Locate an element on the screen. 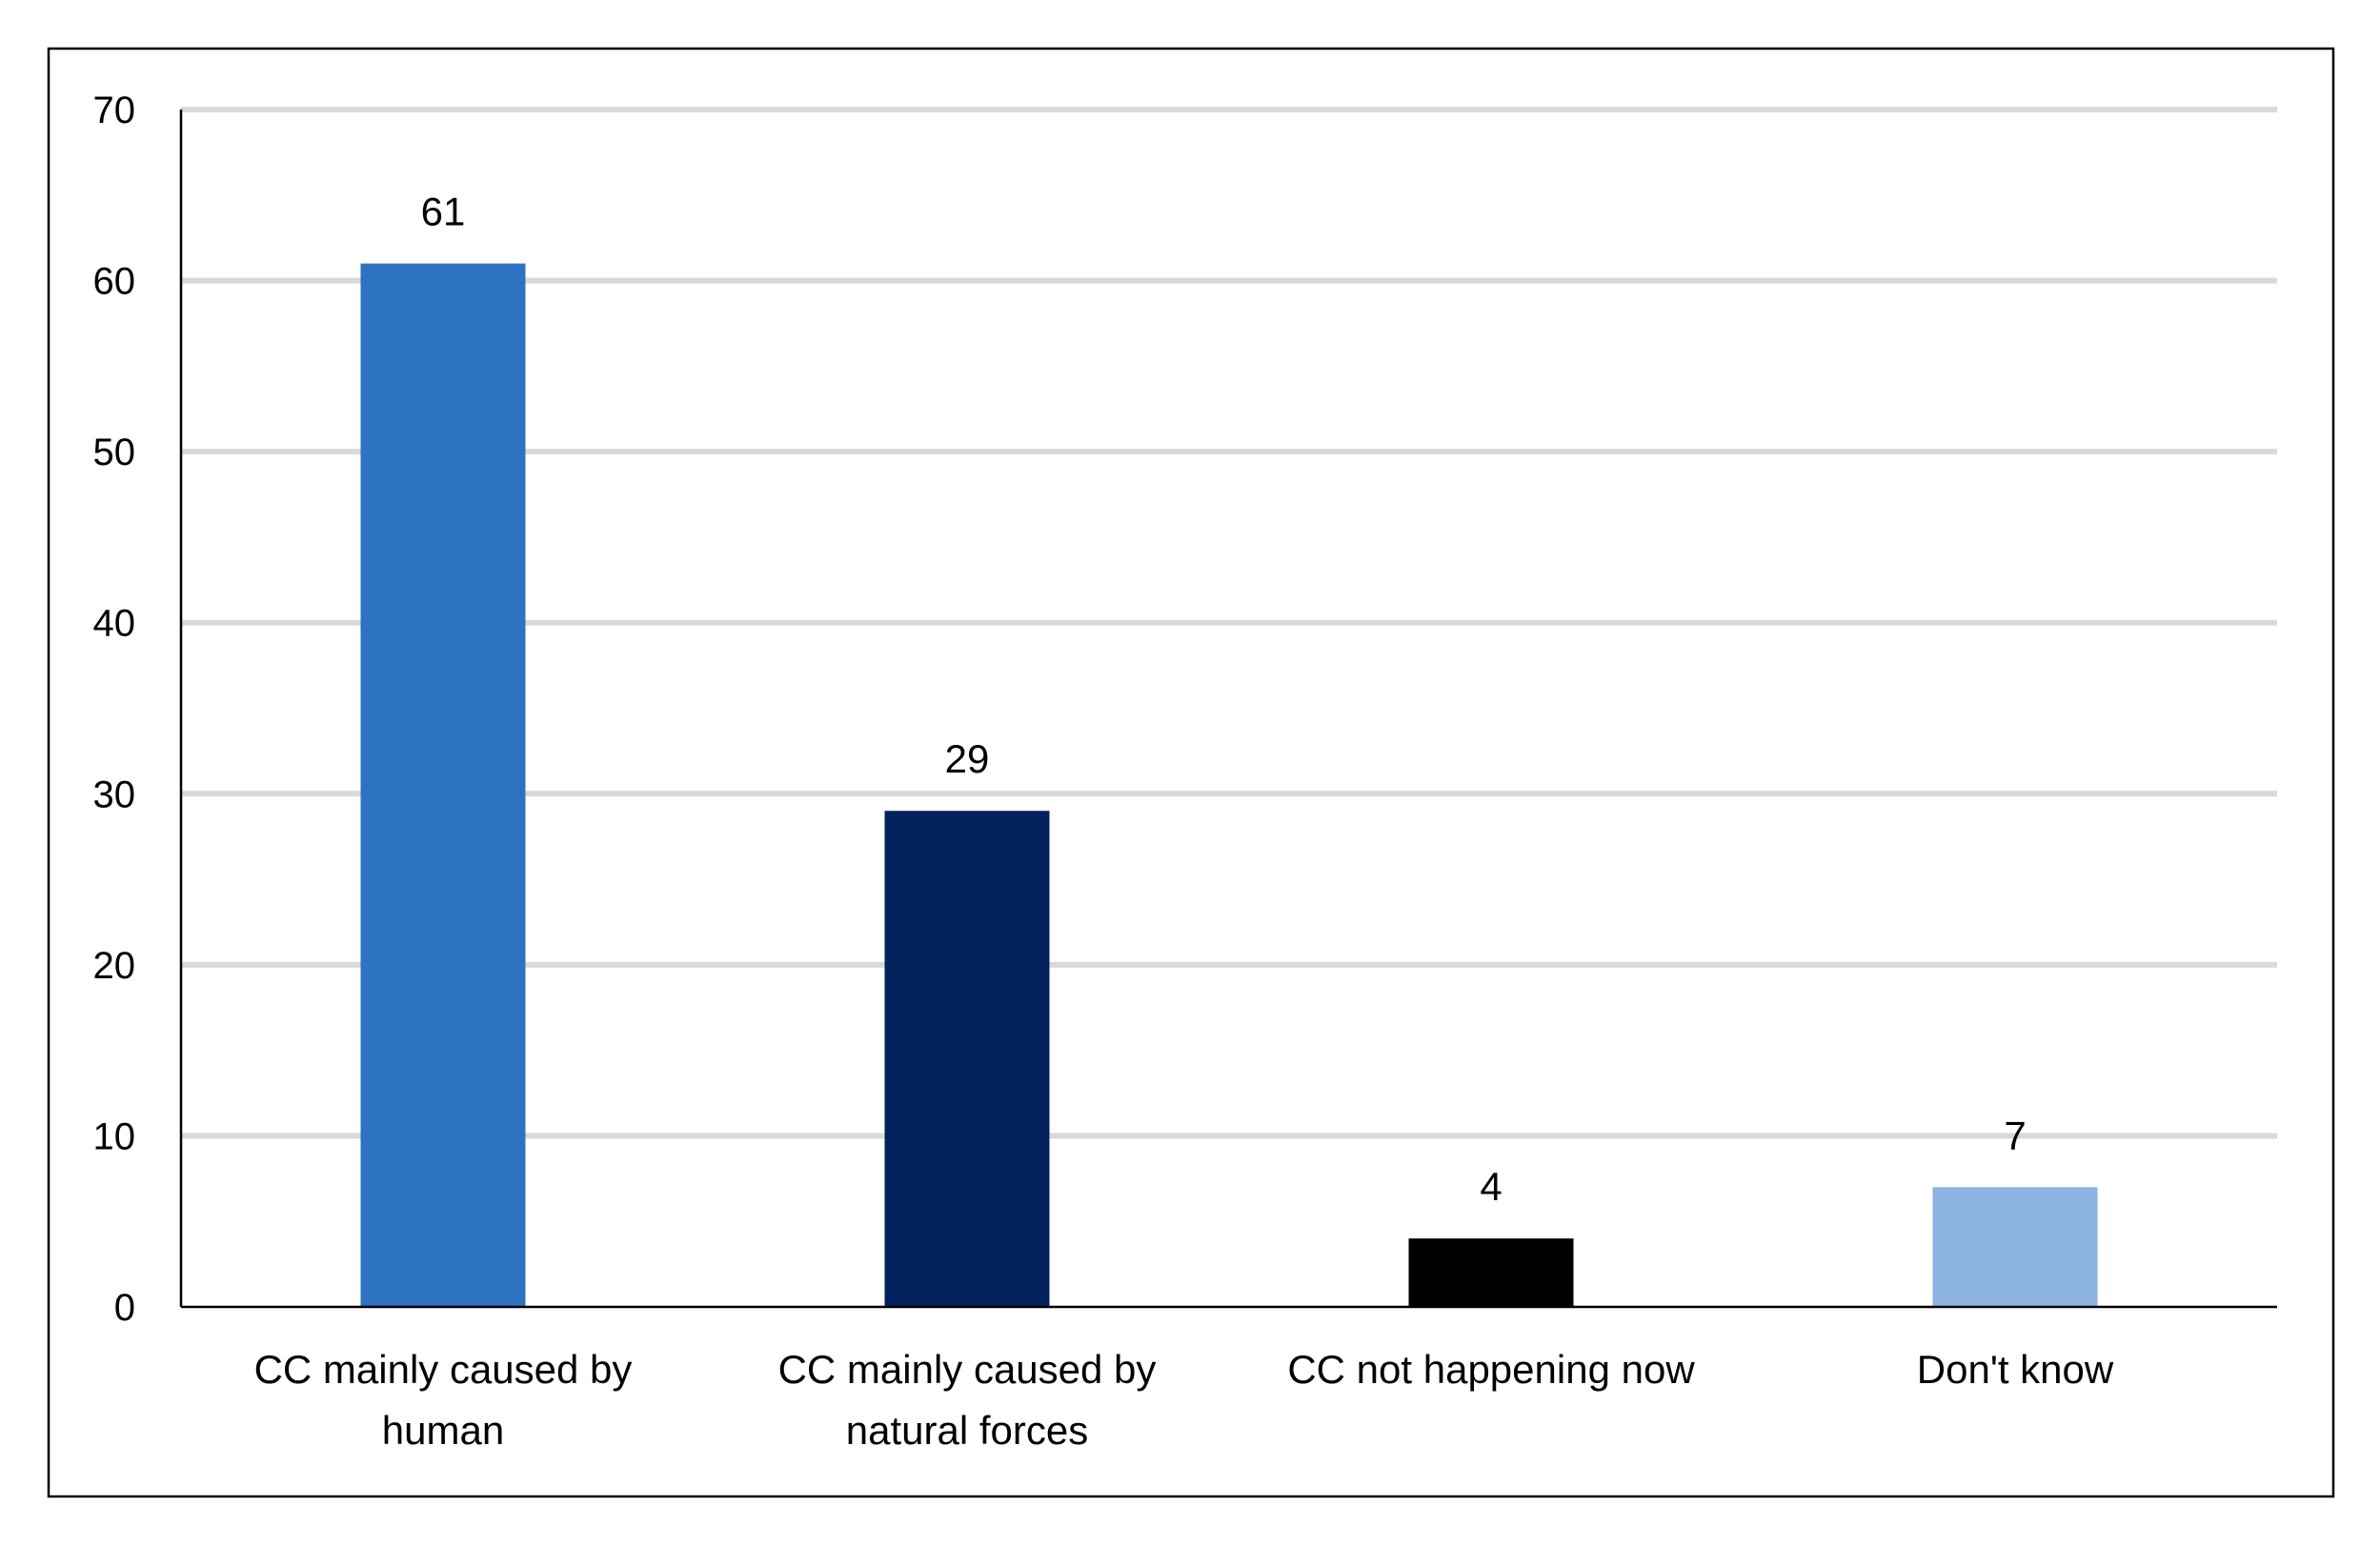  x-category-label: Don't know is located at coordinates (2015, 1369).